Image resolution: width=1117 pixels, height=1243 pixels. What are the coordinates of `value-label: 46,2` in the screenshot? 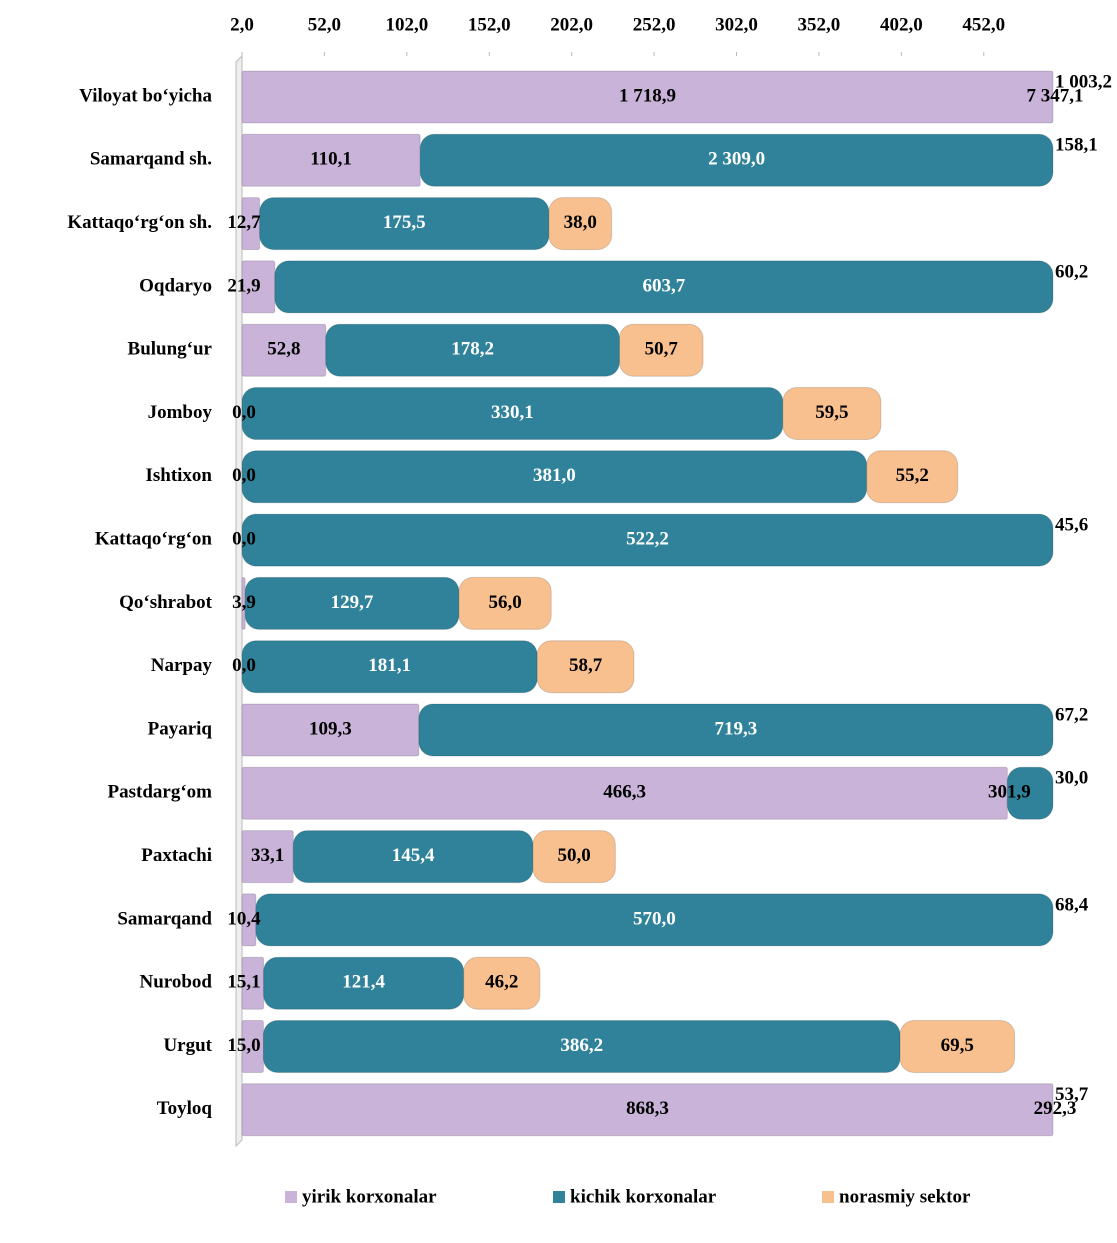 It's located at (501, 982).